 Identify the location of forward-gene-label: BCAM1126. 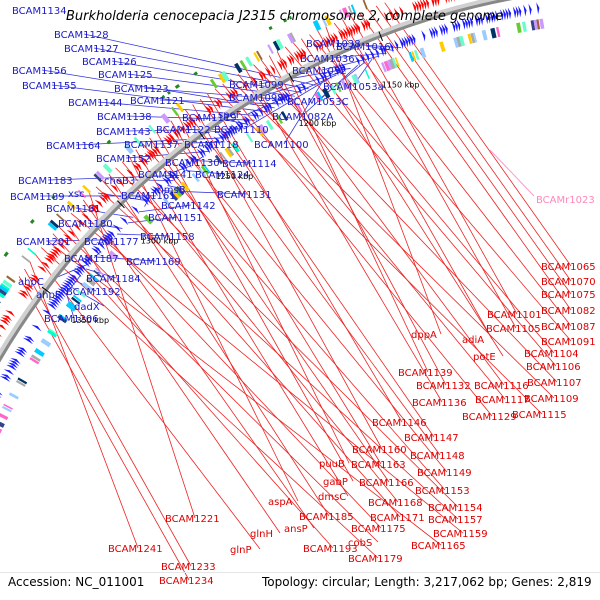
(109, 62).